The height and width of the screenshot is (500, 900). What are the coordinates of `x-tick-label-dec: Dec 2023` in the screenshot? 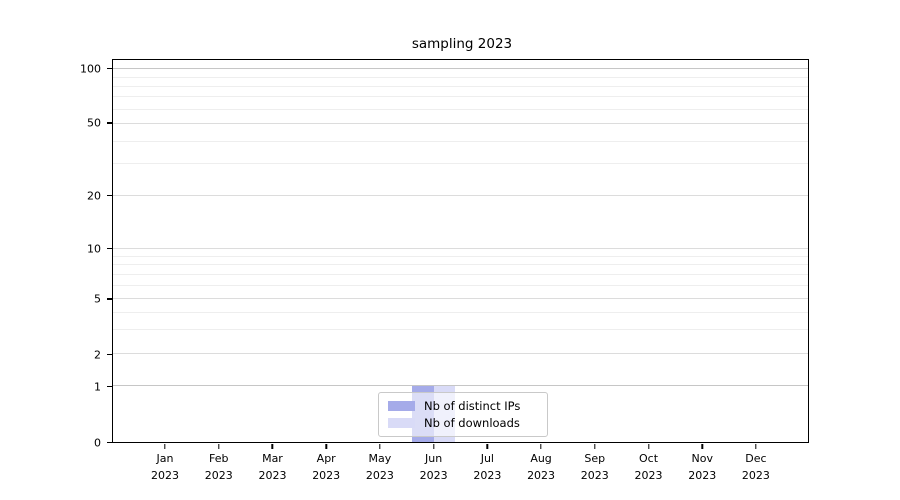 It's located at (755, 467).